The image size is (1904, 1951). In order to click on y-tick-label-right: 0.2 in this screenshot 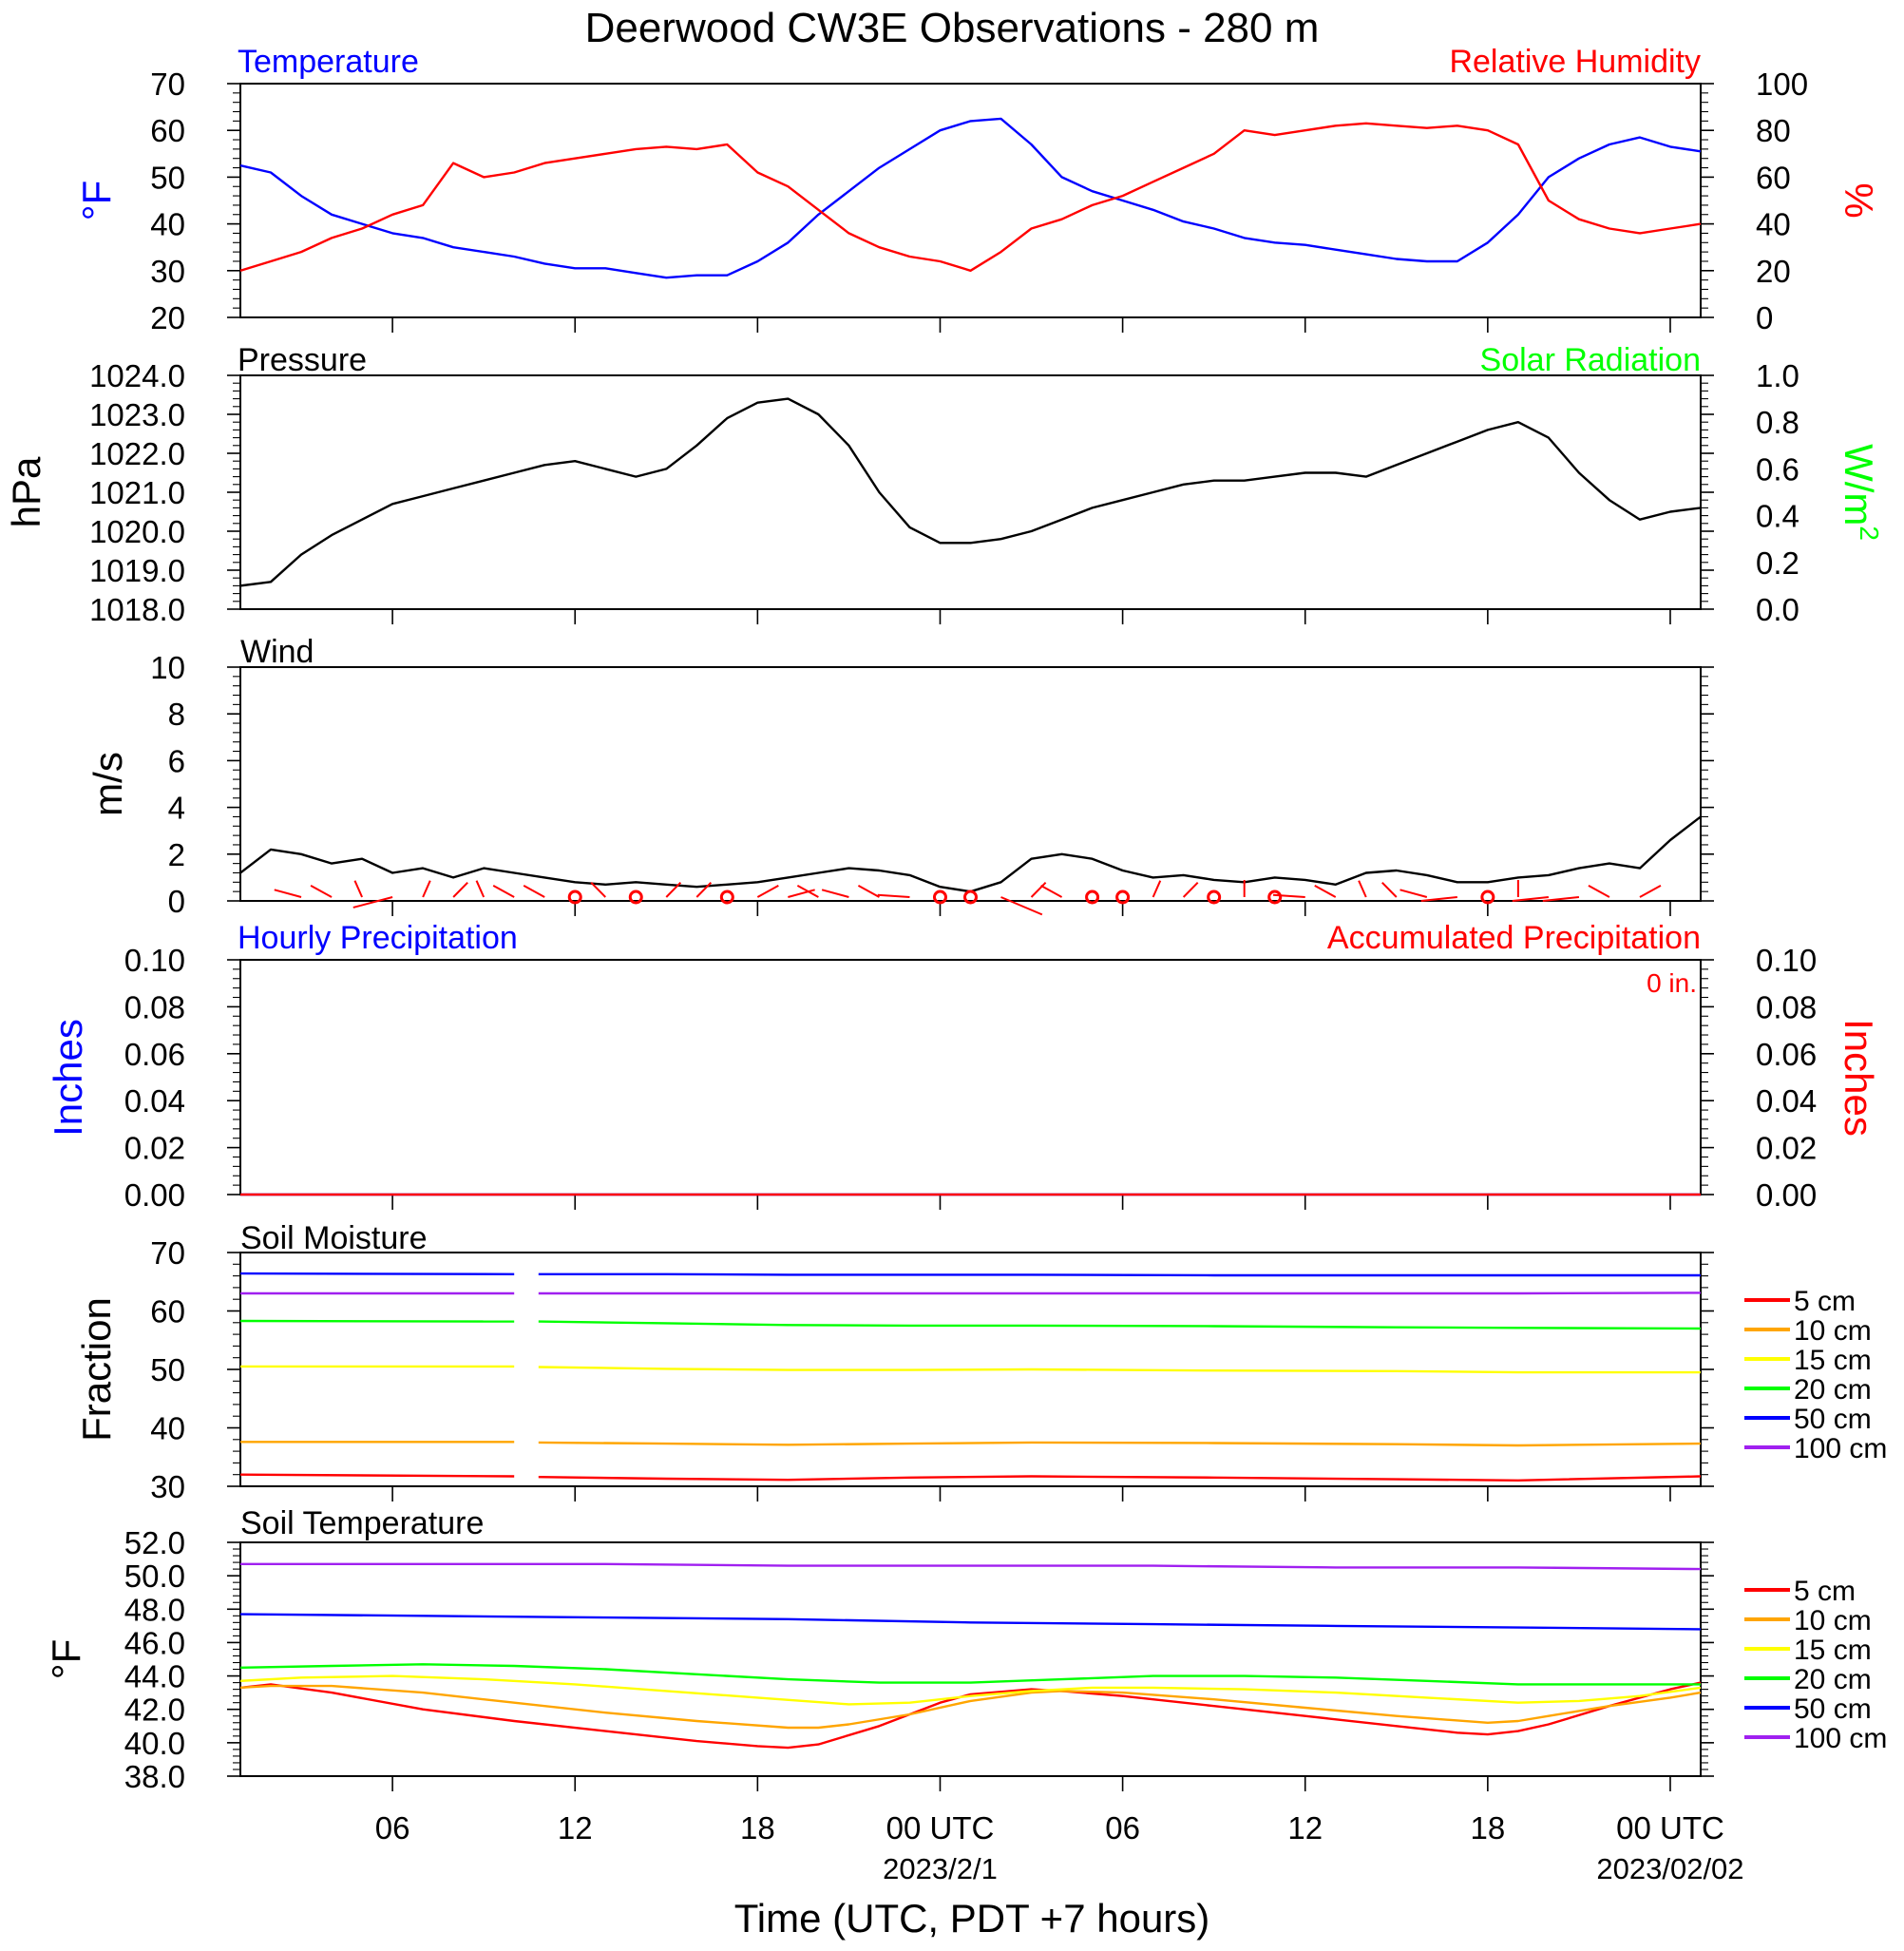, I will do `click(1778, 563)`.